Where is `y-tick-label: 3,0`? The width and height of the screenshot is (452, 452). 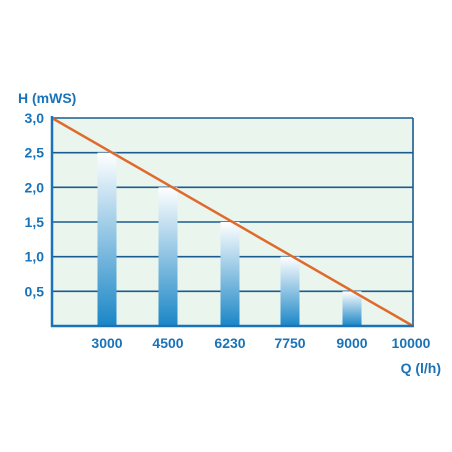 y-tick-label: 3,0 is located at coordinates (35, 118).